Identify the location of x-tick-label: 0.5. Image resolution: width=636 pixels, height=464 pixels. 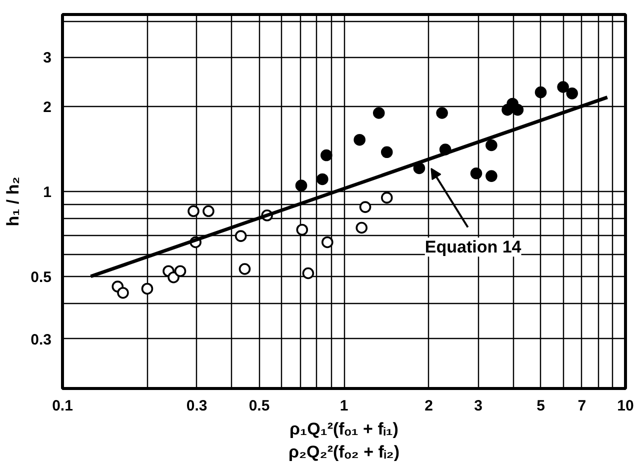
(259, 406).